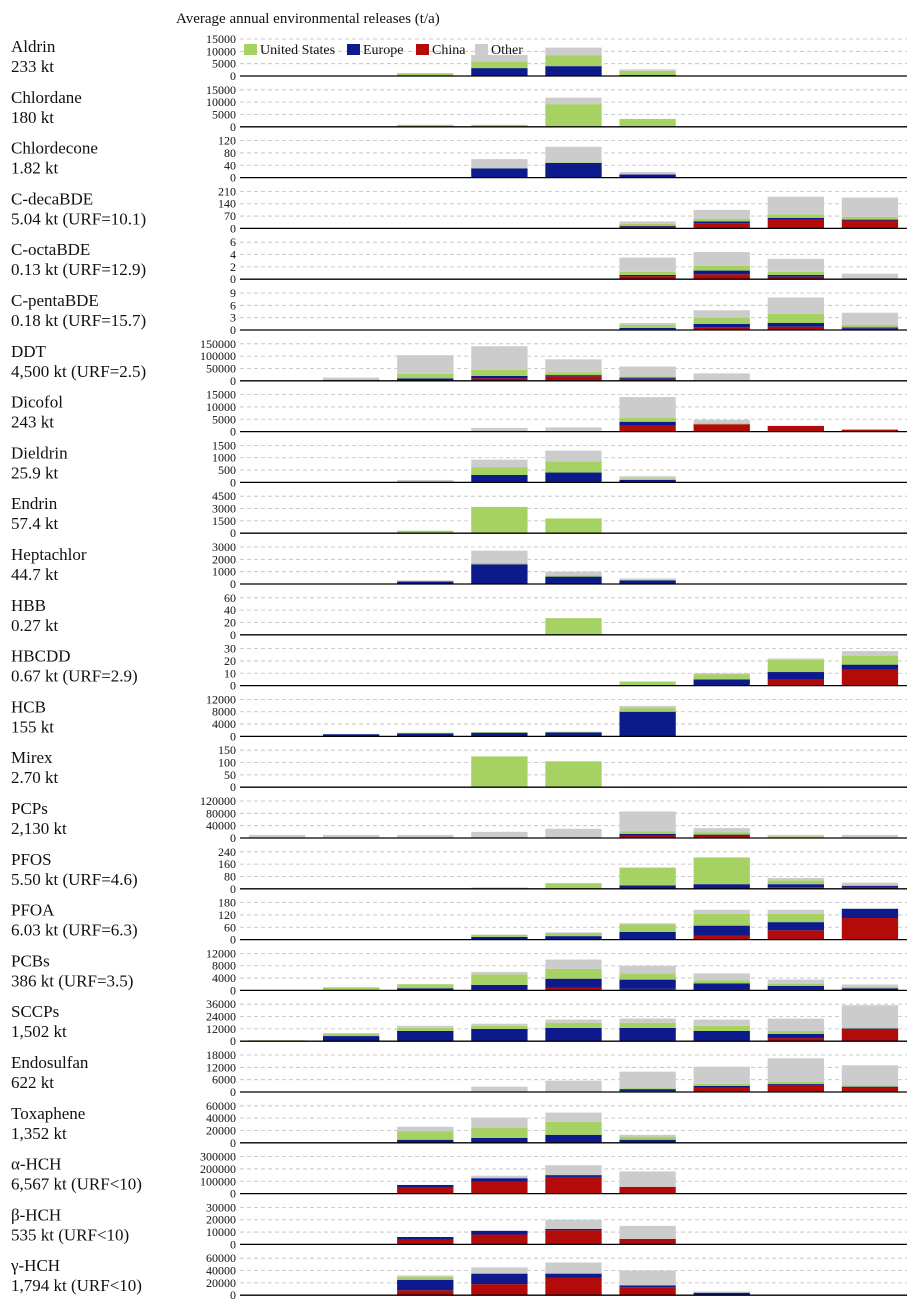 The height and width of the screenshot is (1306, 909). I want to click on x-tick-label: 1950s, so click(425, 1305).